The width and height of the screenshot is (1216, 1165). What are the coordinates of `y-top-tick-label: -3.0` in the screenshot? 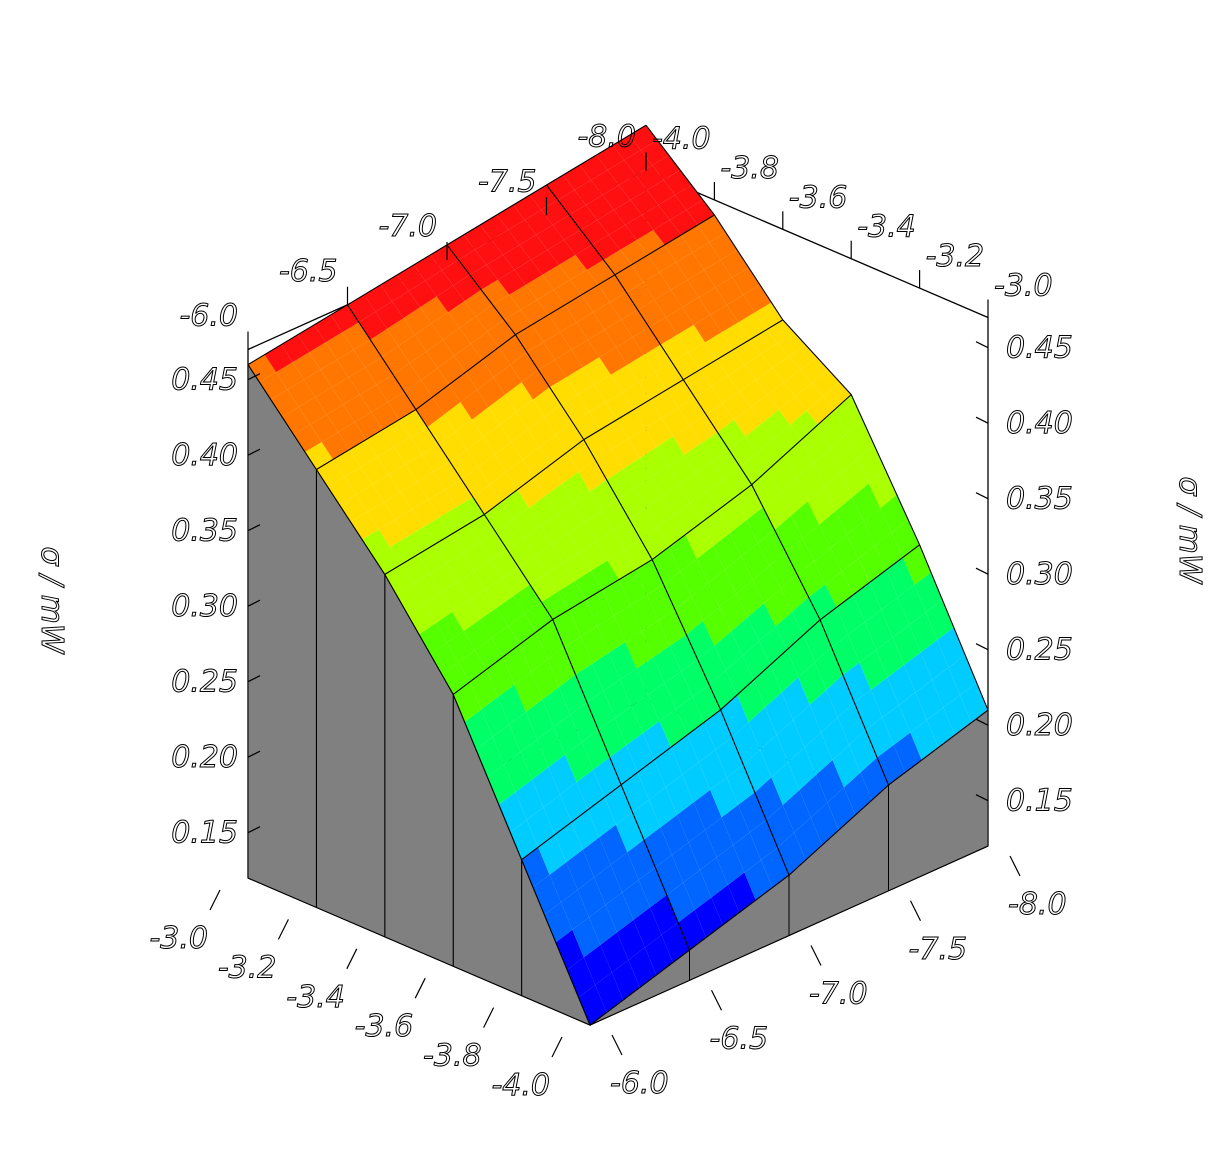 It's located at (1023, 286).